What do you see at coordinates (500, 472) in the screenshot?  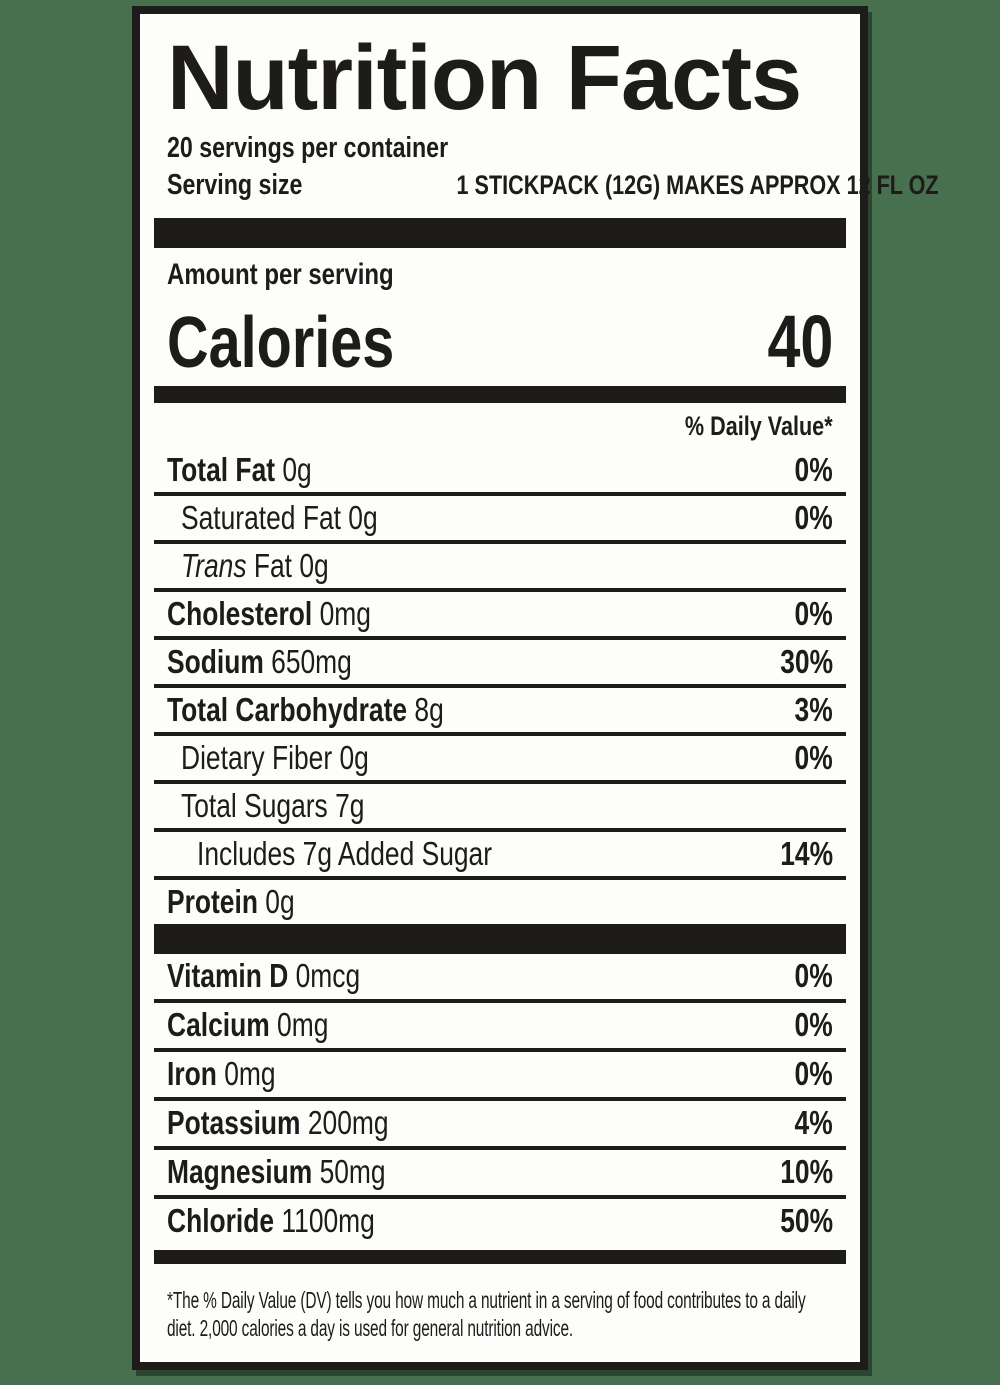 I see `nutrient-row: Total Fat 0g 0%` at bounding box center [500, 472].